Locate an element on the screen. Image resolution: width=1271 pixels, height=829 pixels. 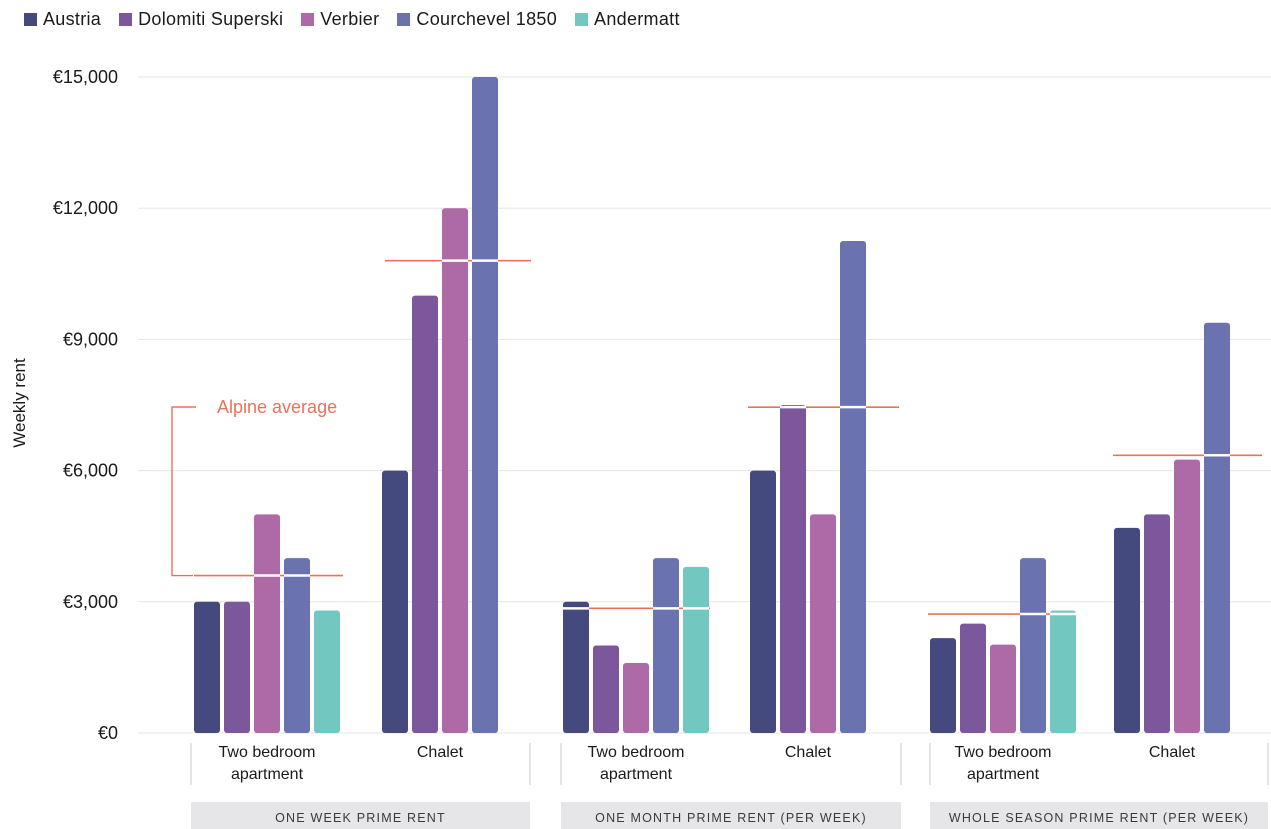
y-tick-label: €12,000 is located at coordinates (85, 208).